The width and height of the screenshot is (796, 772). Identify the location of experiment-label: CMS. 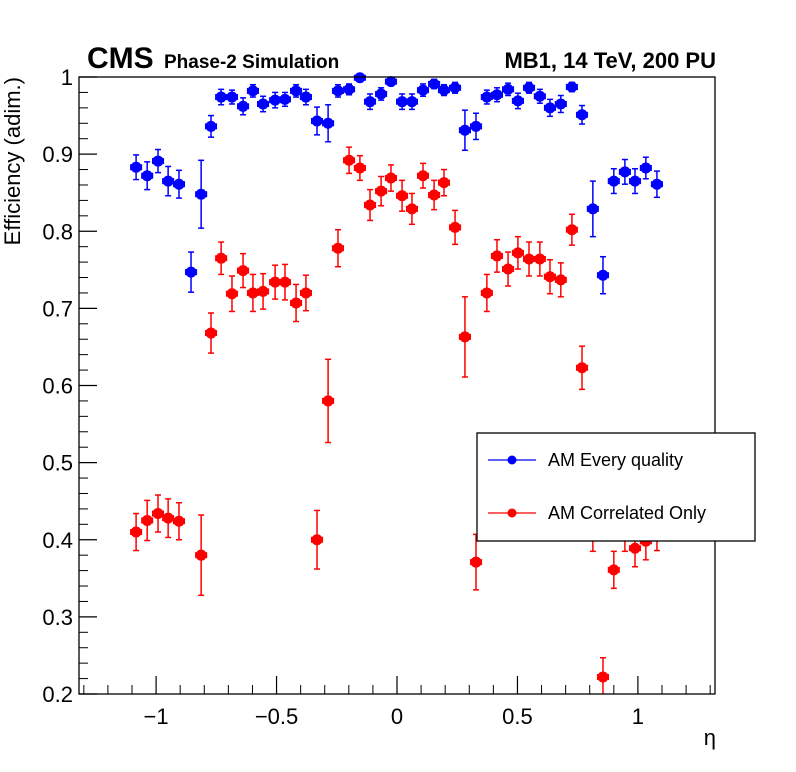
(120, 58).